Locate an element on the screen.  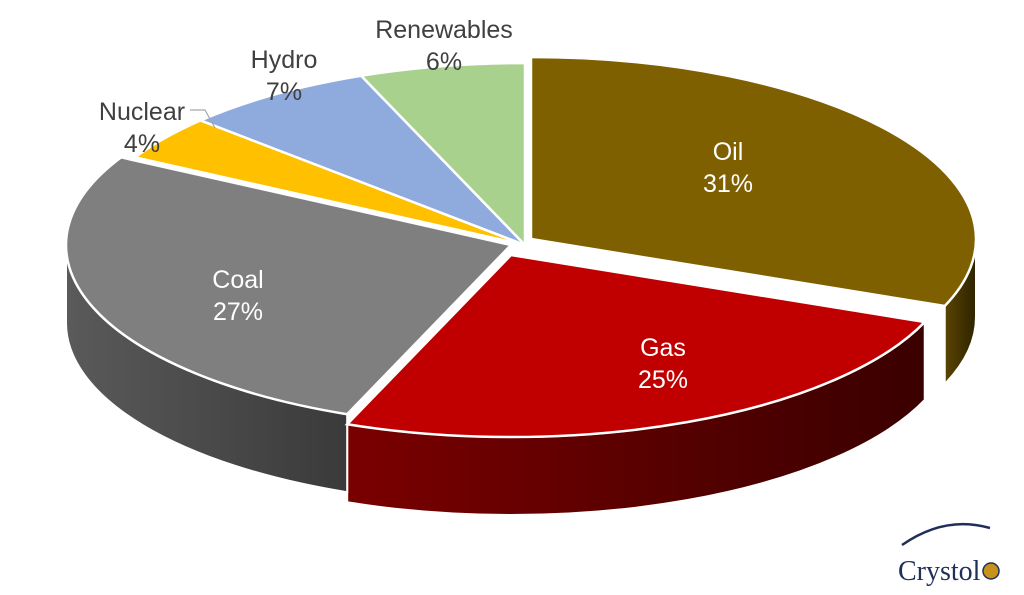
label-renewables-name: Renewables is located at coordinates (444, 30).